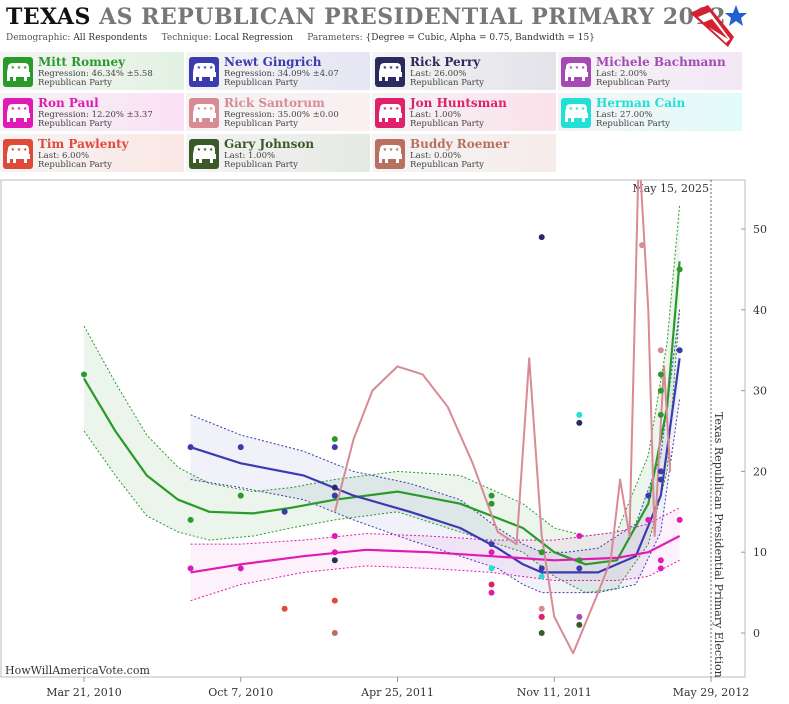 Image resolution: width=789 pixels, height=704 pixels. Describe the element at coordinates (273, 62) in the screenshot. I see `candidate-name: Newt Gingrich` at that location.